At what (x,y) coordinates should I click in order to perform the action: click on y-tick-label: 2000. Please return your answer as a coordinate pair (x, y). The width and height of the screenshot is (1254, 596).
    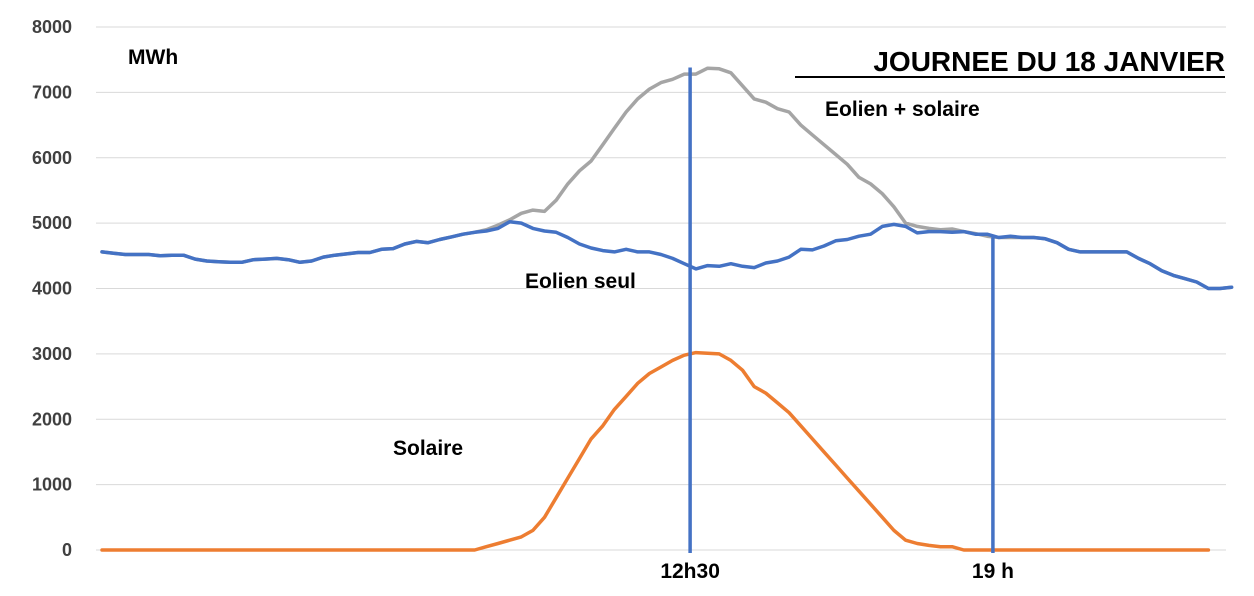
    Looking at the image, I should click on (52, 419).